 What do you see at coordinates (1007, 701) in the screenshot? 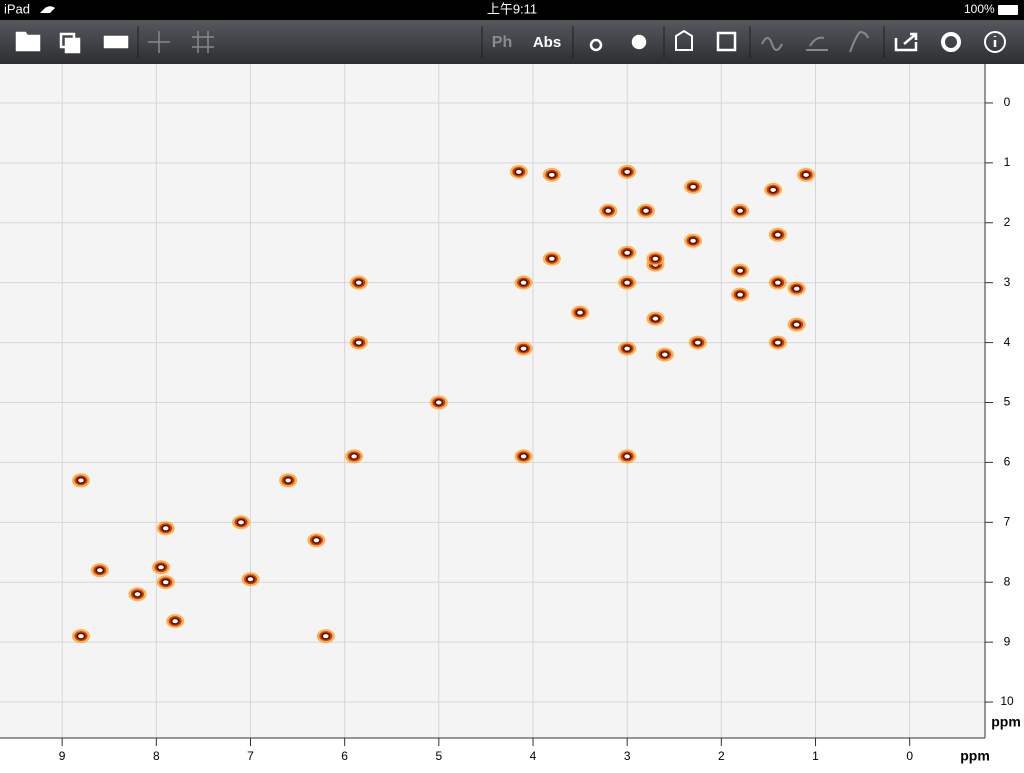
I see `y-tick-label: 10` at bounding box center [1007, 701].